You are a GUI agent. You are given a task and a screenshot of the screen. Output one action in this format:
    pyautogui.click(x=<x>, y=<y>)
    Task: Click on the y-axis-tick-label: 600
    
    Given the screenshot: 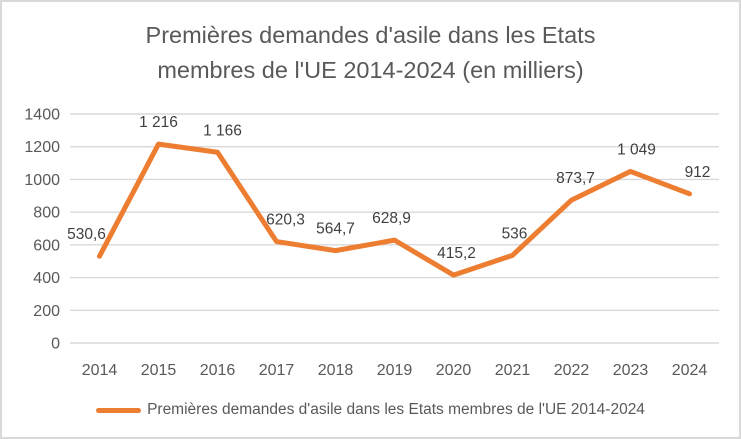 What is the action you would take?
    pyautogui.click(x=46, y=245)
    